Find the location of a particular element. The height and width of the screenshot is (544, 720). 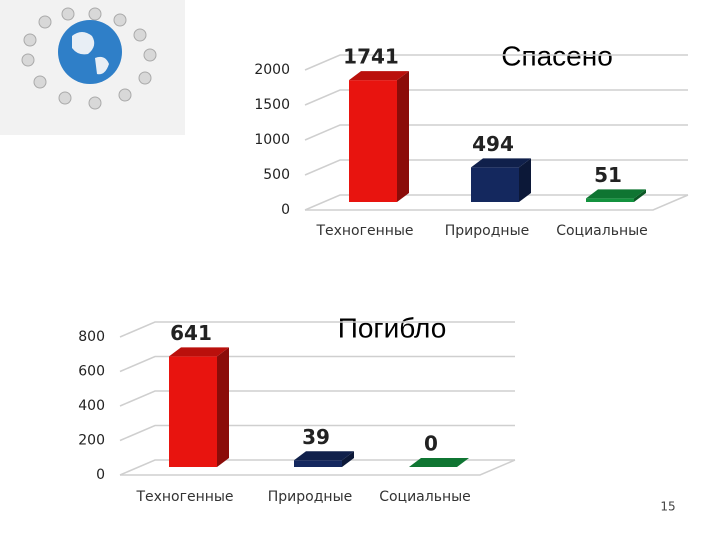

data-label: 0 is located at coordinates (431, 444).